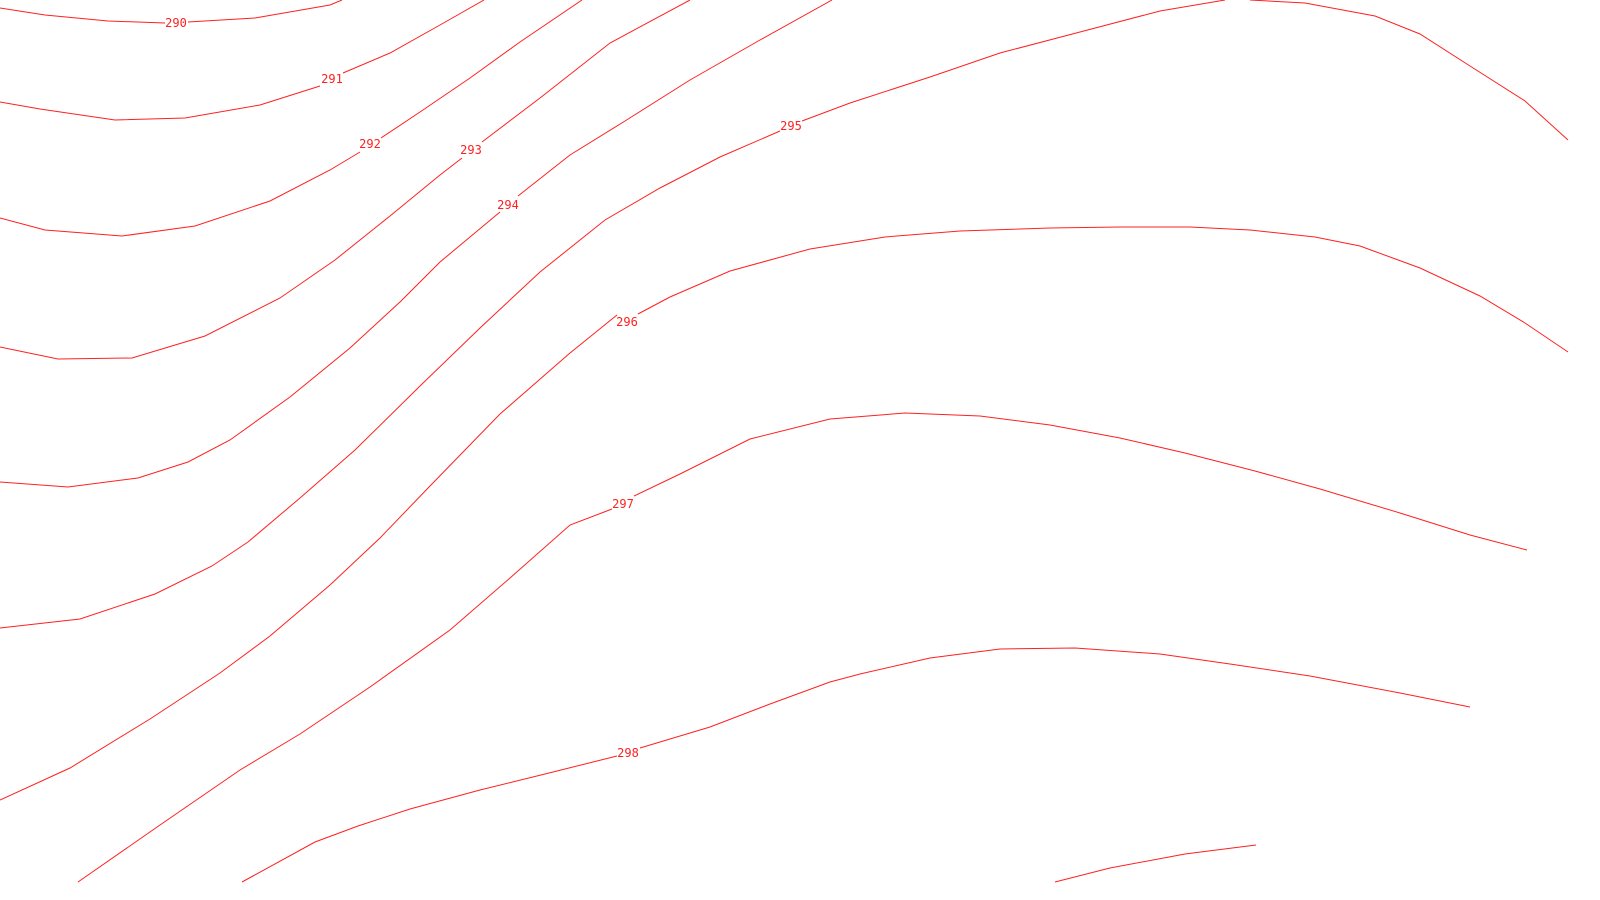  I want to click on contour-label-text: 290, so click(176, 23).